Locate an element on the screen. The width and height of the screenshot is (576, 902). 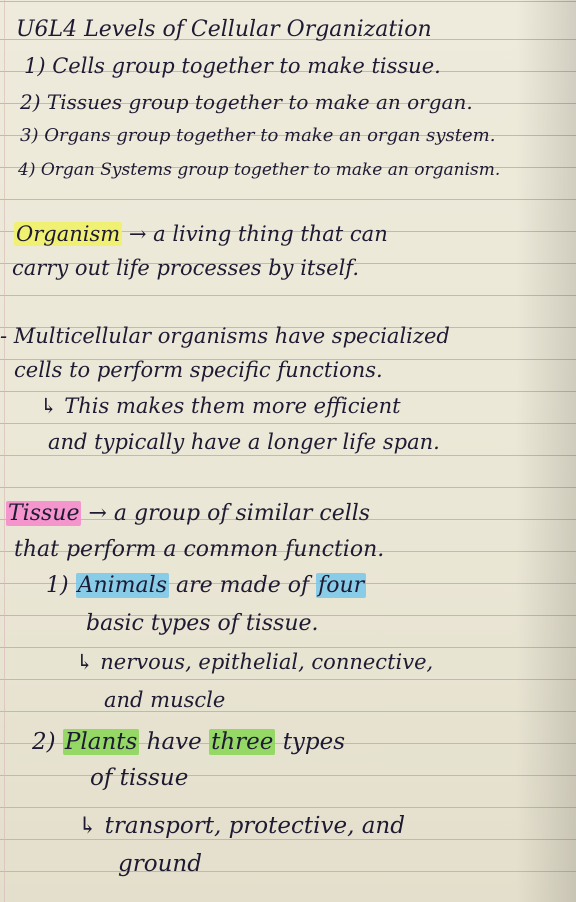
tissue-definition-line2: that perform a common function. is located at coordinates (199, 549).